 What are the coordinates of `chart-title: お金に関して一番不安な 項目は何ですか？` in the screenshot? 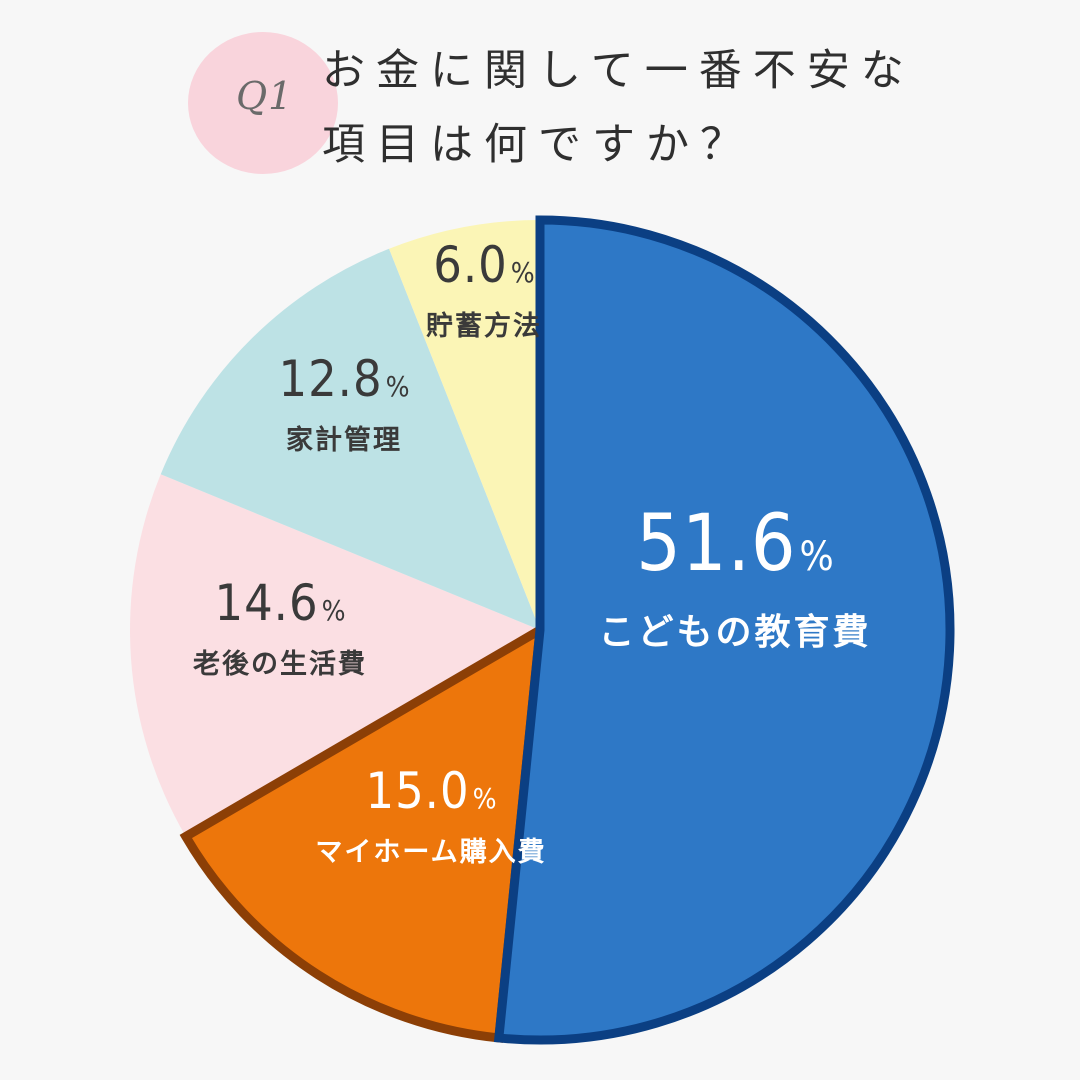 It's located at (618, 108).